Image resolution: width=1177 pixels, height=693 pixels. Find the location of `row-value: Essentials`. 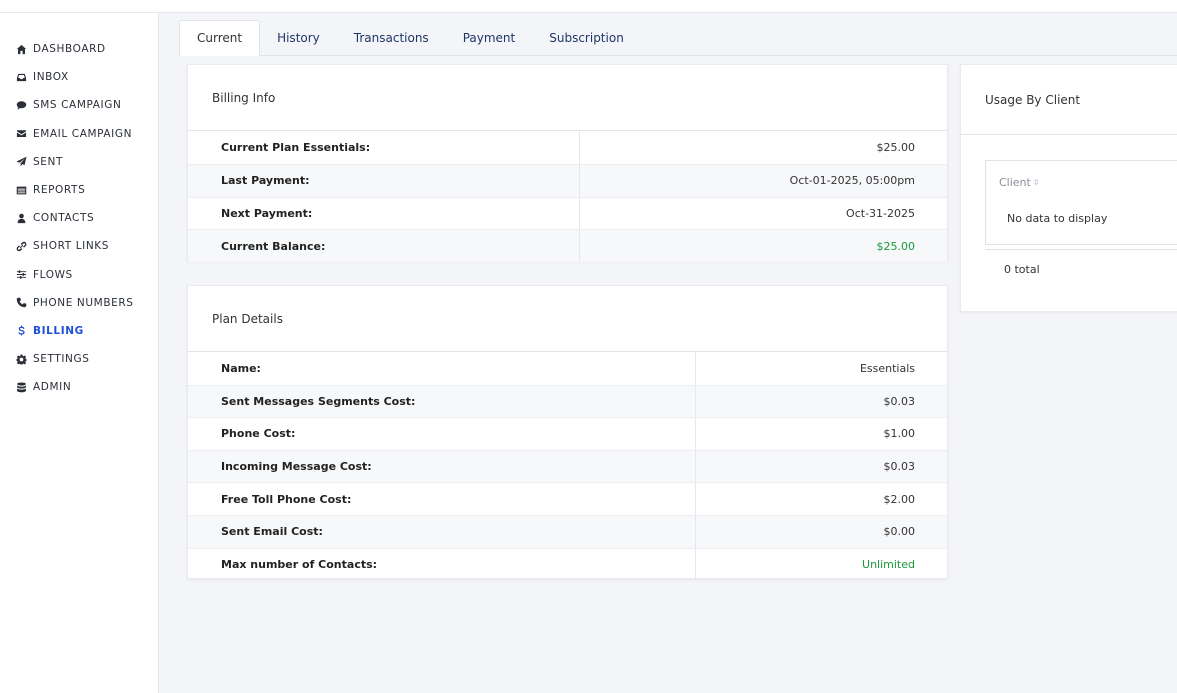

row-value: Essentials is located at coordinates (887, 368).